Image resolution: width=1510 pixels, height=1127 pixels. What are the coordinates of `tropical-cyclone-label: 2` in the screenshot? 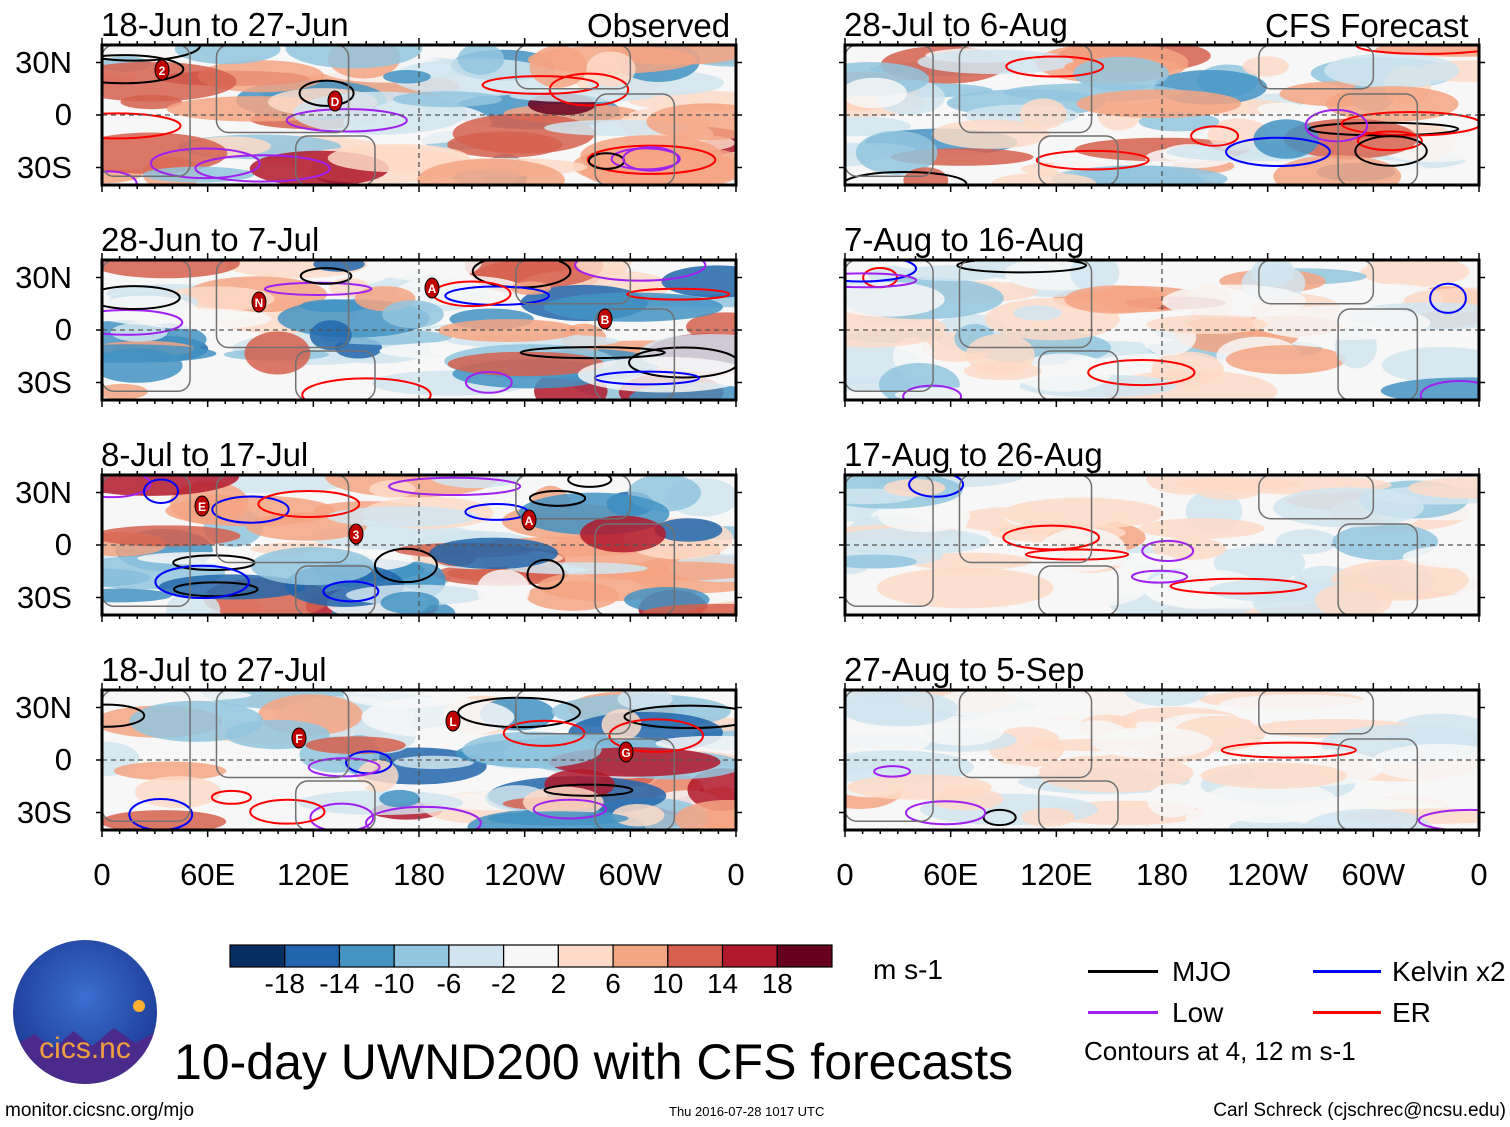 It's located at (162, 71).